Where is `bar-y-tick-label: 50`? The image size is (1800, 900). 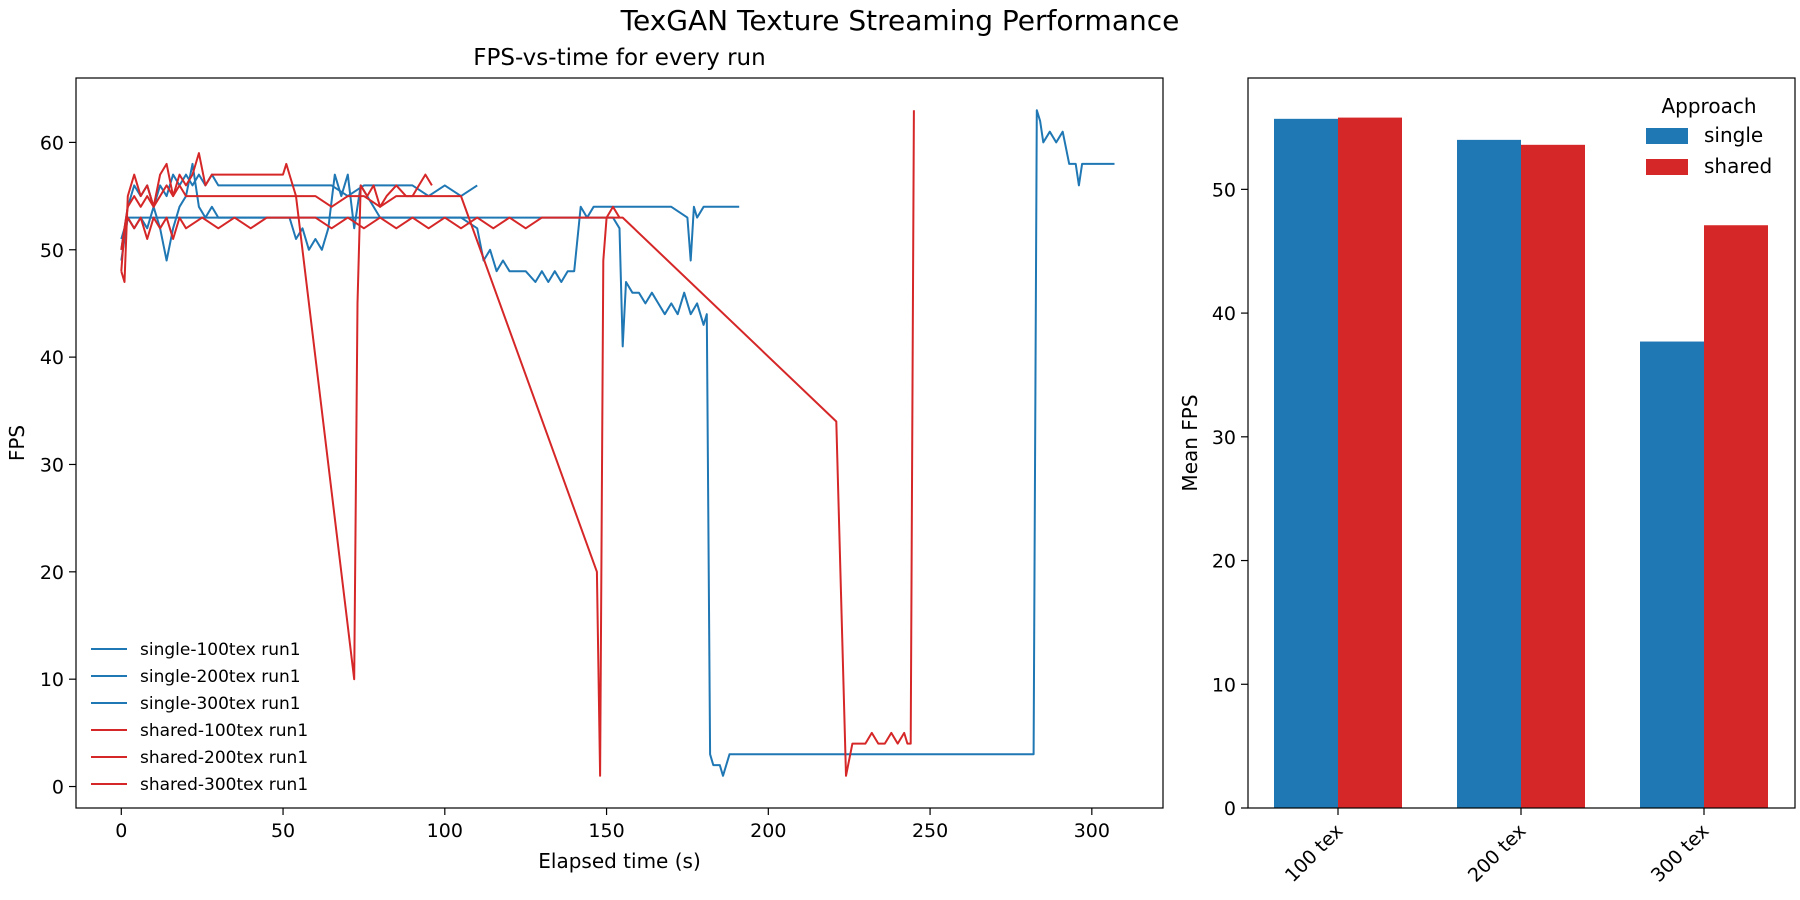
bar-y-tick-label: 50 is located at coordinates (1224, 190).